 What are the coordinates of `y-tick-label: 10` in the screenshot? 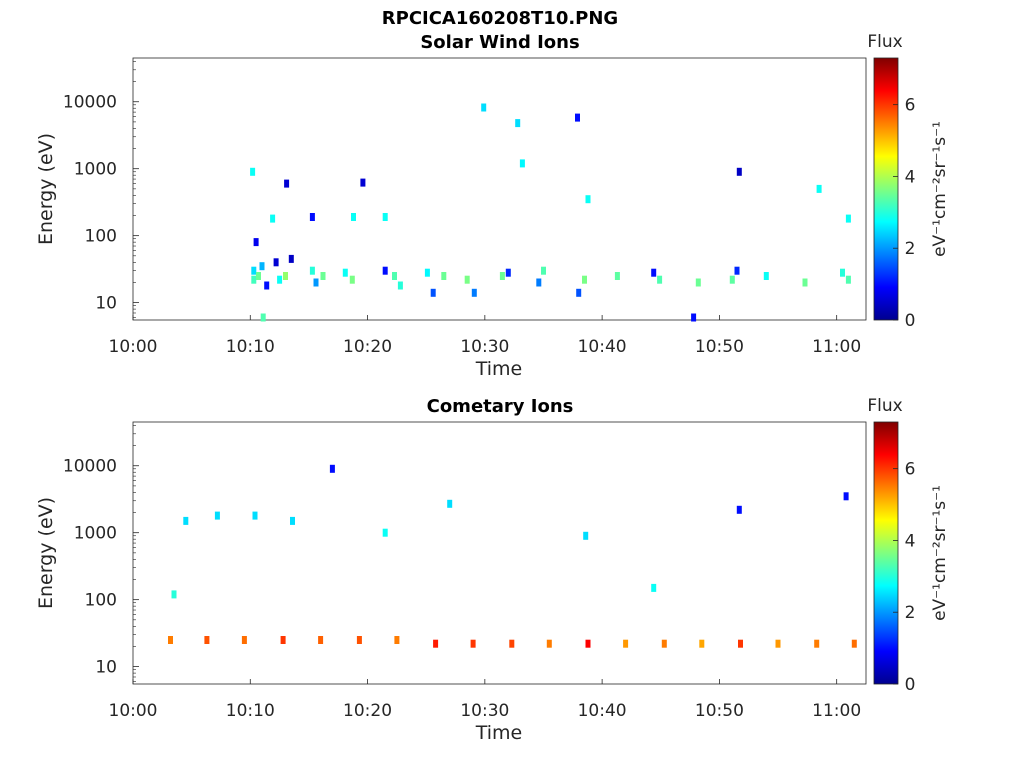 It's located at (106, 304).